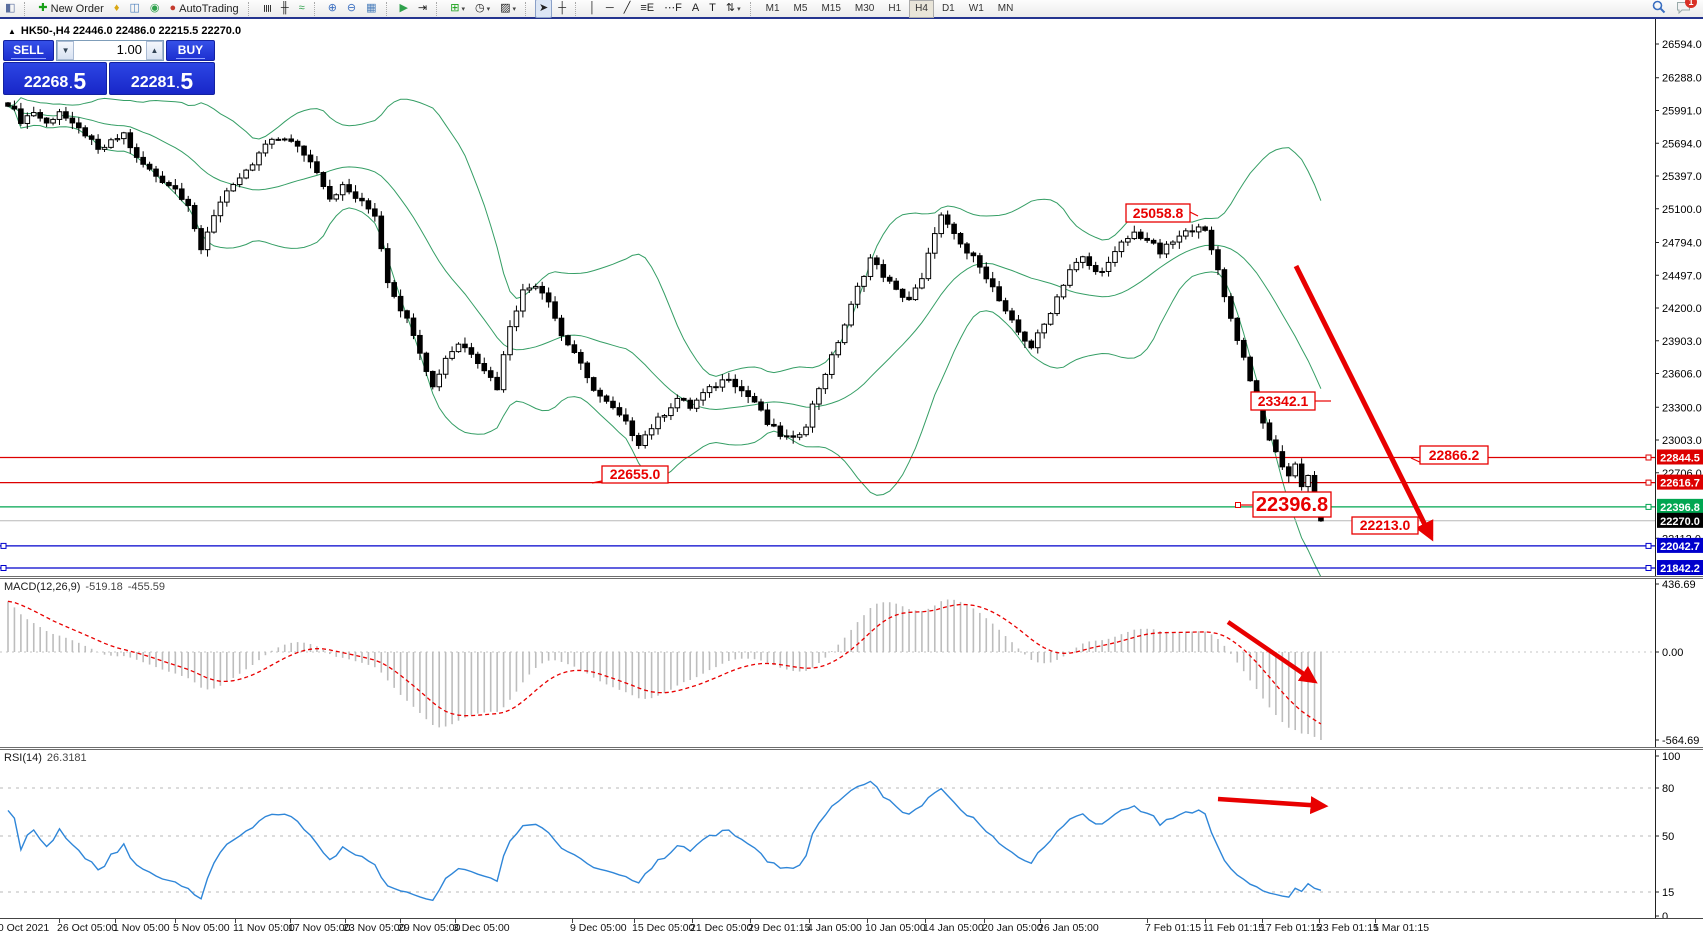  What do you see at coordinates (266, 8) in the screenshot?
I see `bar-chart-icon: ≣` at bounding box center [266, 8].